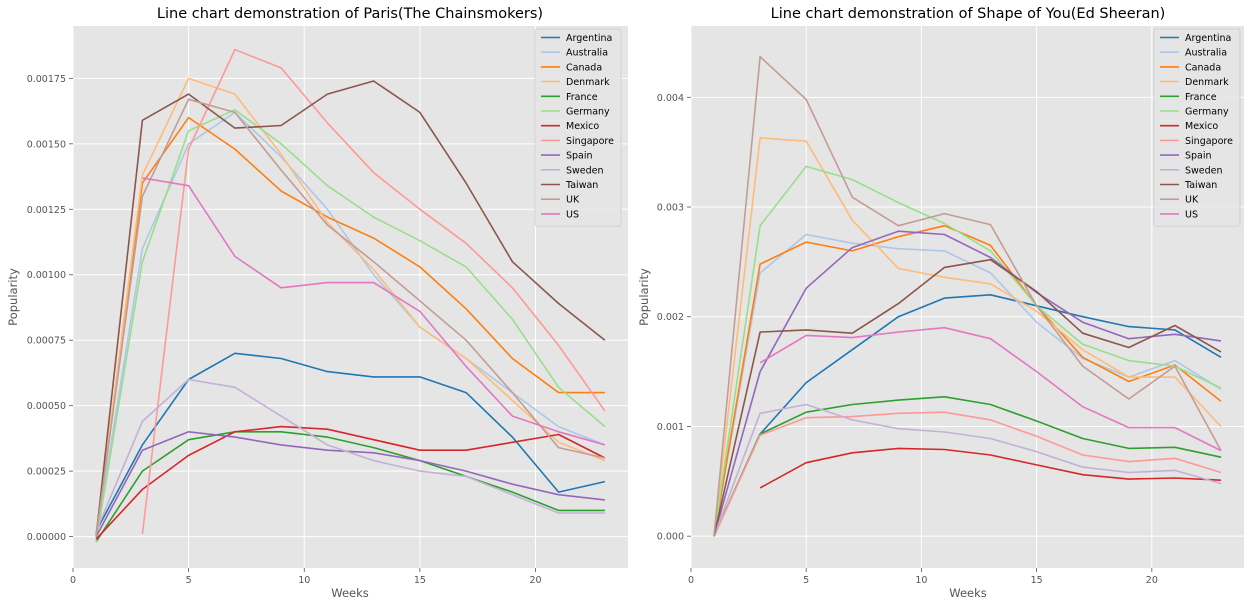  I want to click on series-line-singapore, so click(967, 474).